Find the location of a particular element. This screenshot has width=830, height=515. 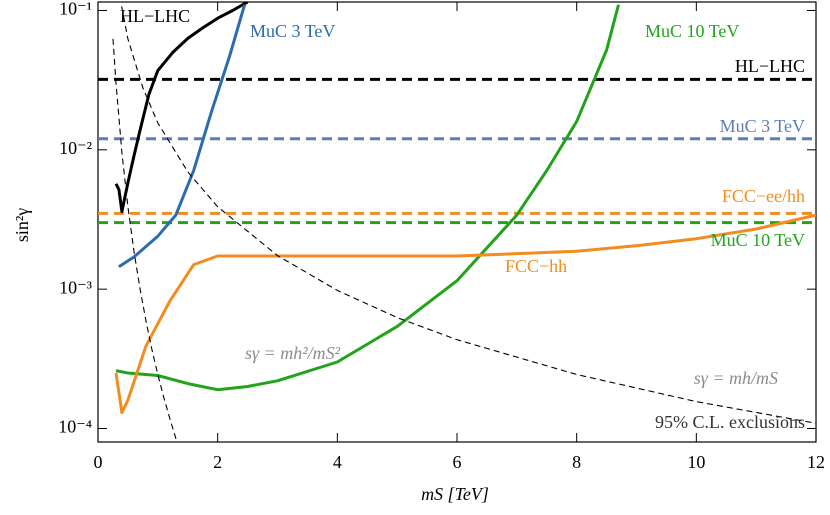

x-tick-label: 6 is located at coordinates (457, 462).